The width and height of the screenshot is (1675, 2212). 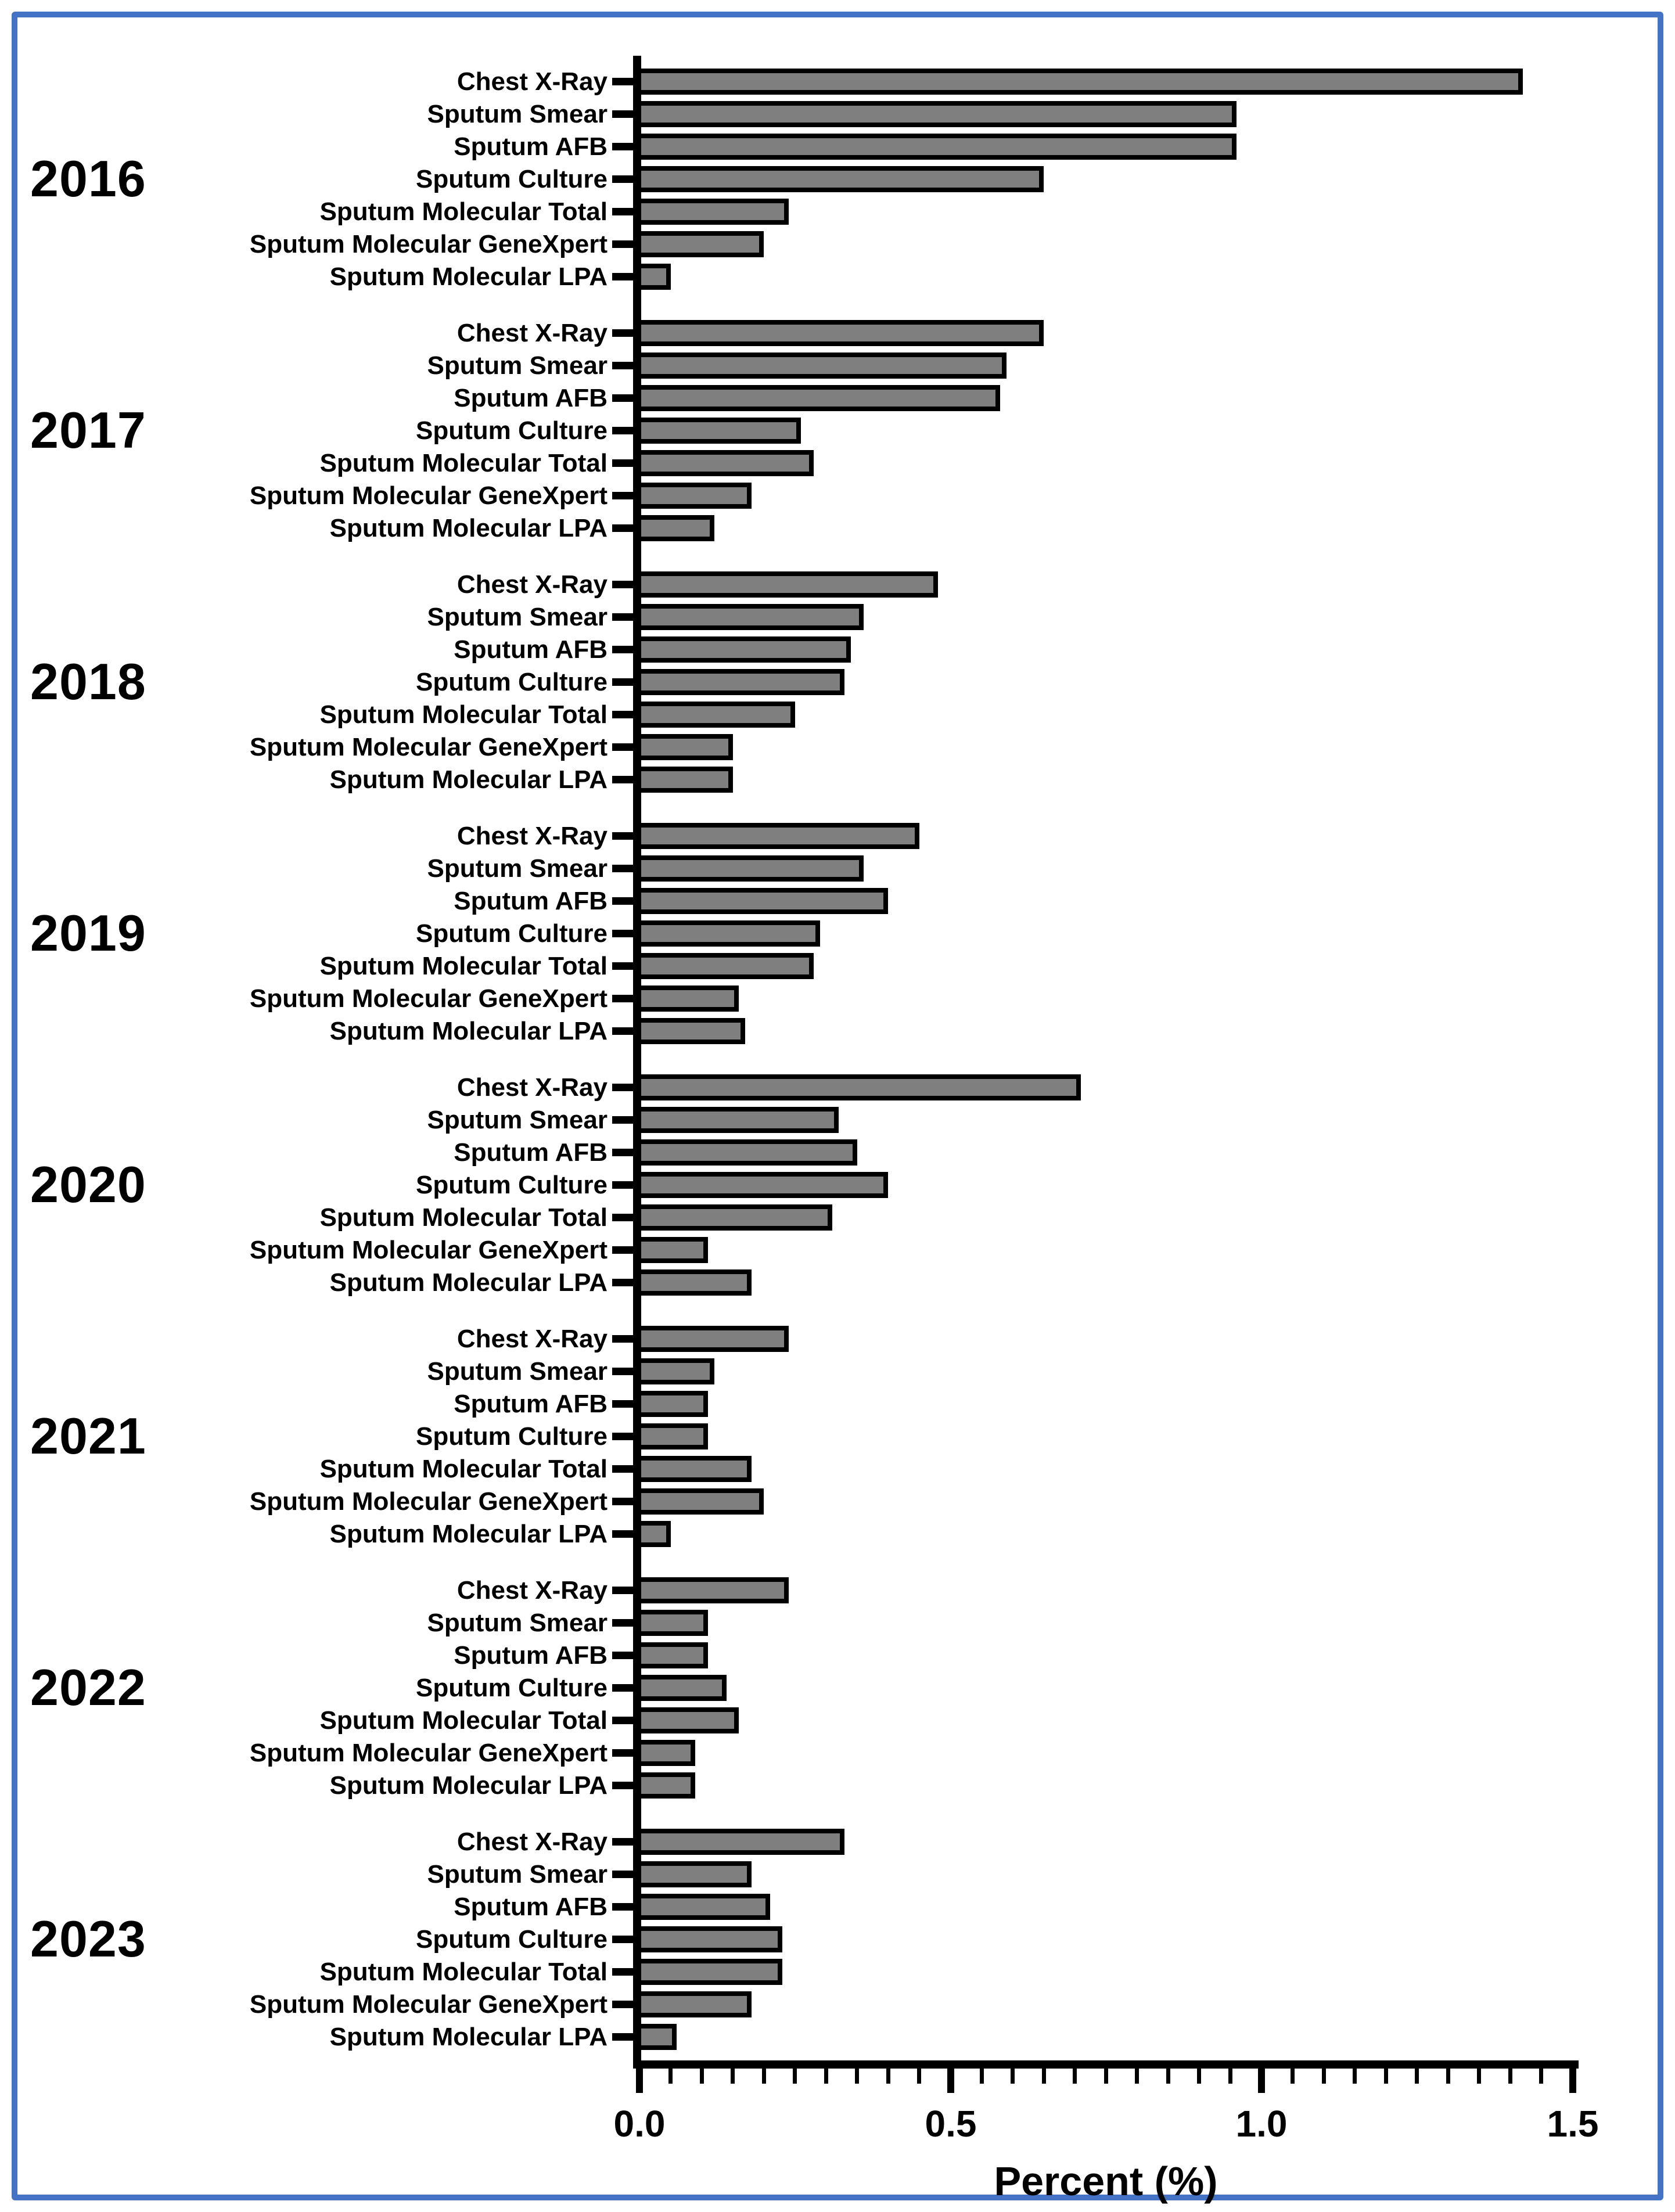 I want to click on x-axis-tick-label: 1.5, so click(x=1573, y=2124).